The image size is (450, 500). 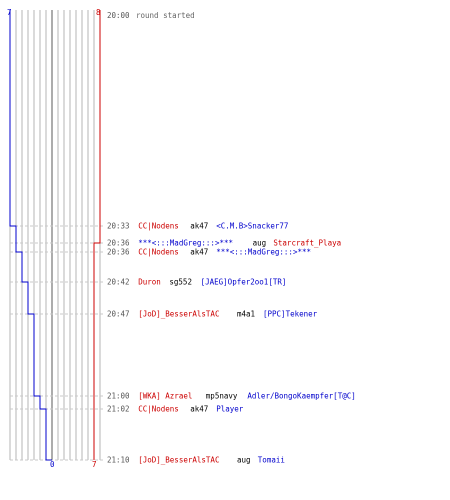 What do you see at coordinates (30, 235) in the screenshot?
I see `blue-team-count-line` at bounding box center [30, 235].